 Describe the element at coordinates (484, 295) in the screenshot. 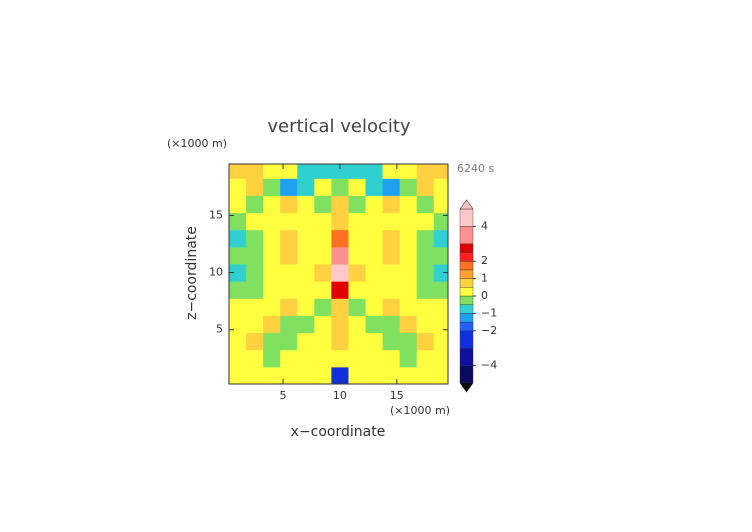

I see `colorbar-tick-label: 0` at that location.